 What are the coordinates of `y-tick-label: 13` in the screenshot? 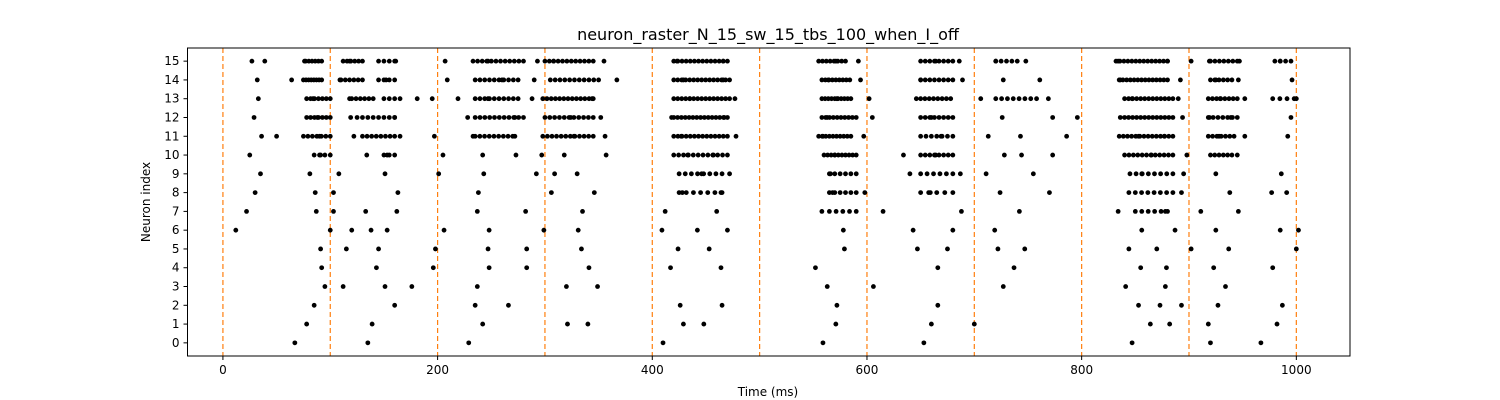 It's located at (171, 99).